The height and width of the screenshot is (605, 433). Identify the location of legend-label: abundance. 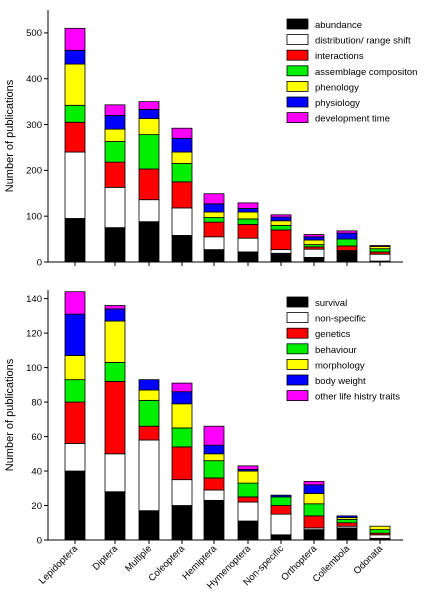
(338, 25).